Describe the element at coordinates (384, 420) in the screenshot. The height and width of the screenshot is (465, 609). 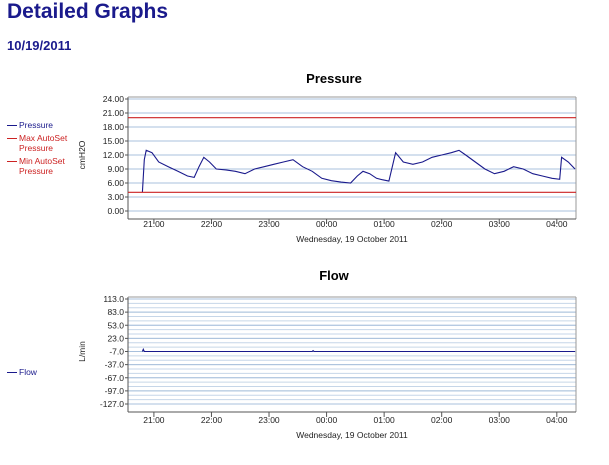
I see `flow-x-tick-label: 01:00` at that location.